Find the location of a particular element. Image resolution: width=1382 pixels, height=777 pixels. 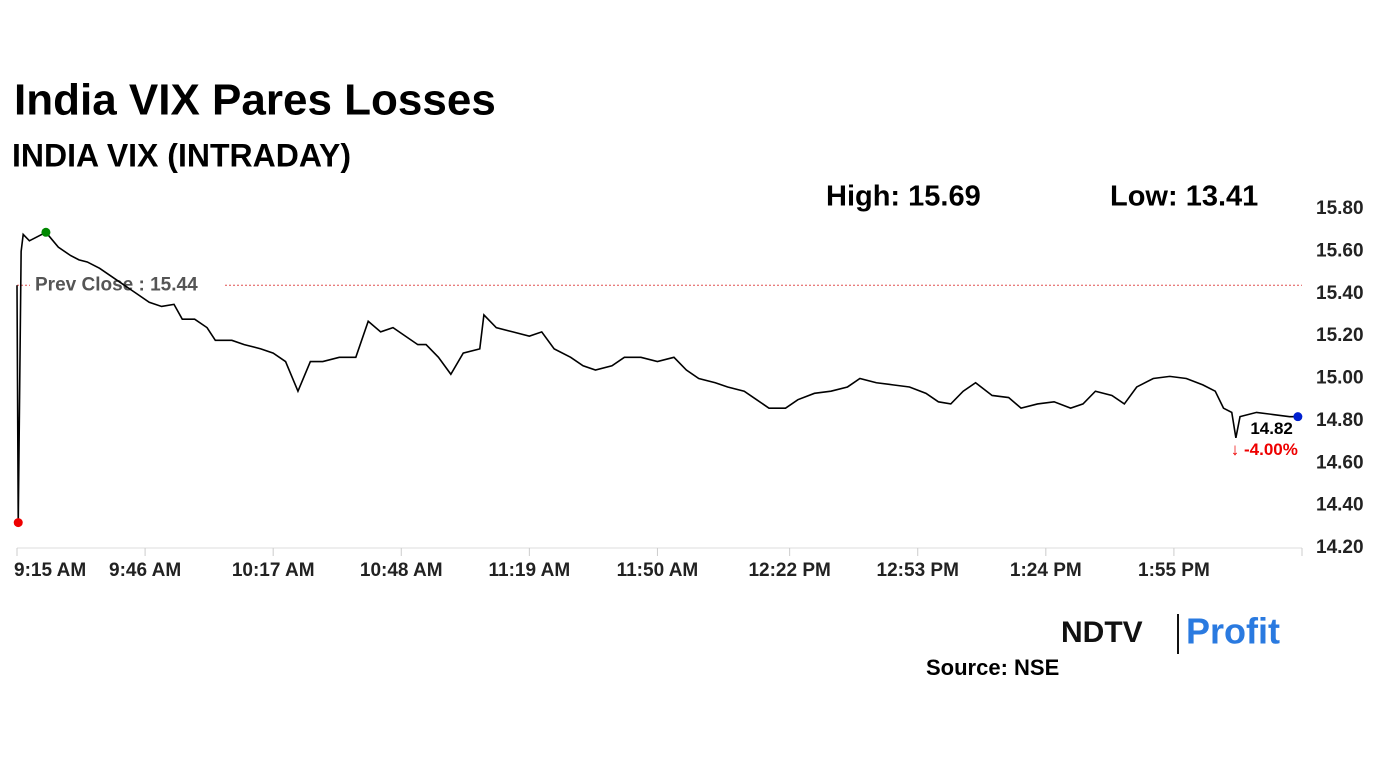

last-value-label: 14.82 is located at coordinates (1271, 428).